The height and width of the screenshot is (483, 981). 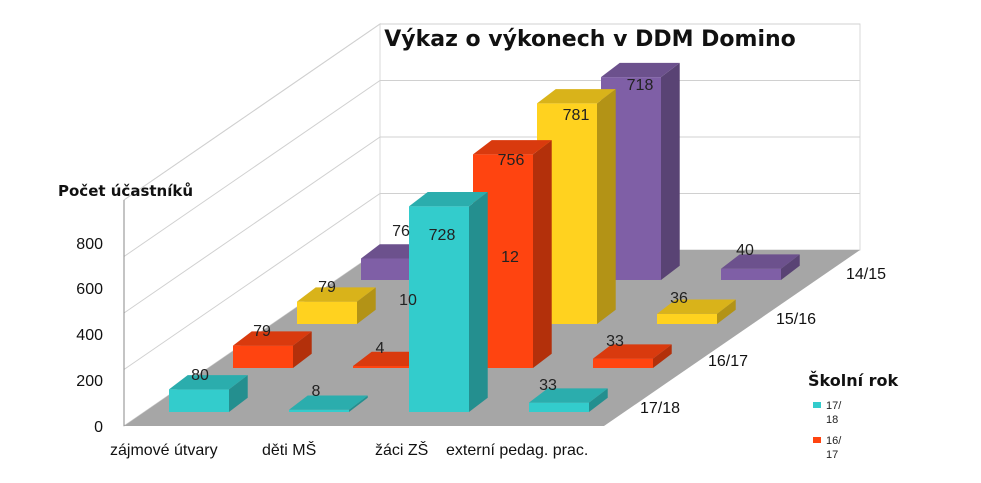 What do you see at coordinates (98, 427) in the screenshot?
I see `y-tick-0: 0` at bounding box center [98, 427].